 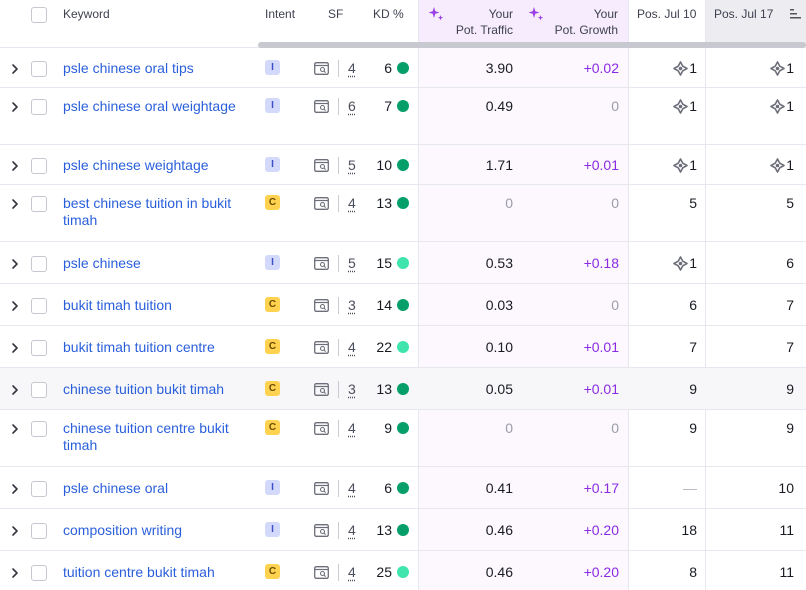 What do you see at coordinates (280, 14) in the screenshot?
I see `header-intent: Intent` at bounding box center [280, 14].